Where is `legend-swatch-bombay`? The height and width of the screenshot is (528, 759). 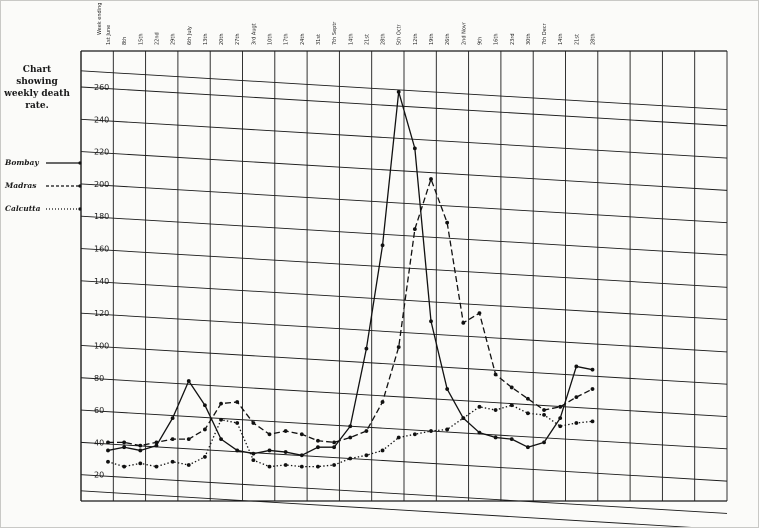 legend-swatch-bombay is located at coordinates (64, 162).